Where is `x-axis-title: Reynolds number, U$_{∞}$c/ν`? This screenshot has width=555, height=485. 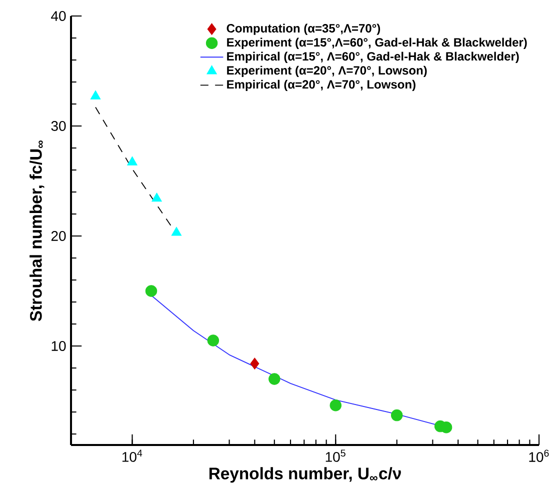 x-axis-title: Reynolds number, U$_{∞}$c/ν is located at coordinates (305, 475).